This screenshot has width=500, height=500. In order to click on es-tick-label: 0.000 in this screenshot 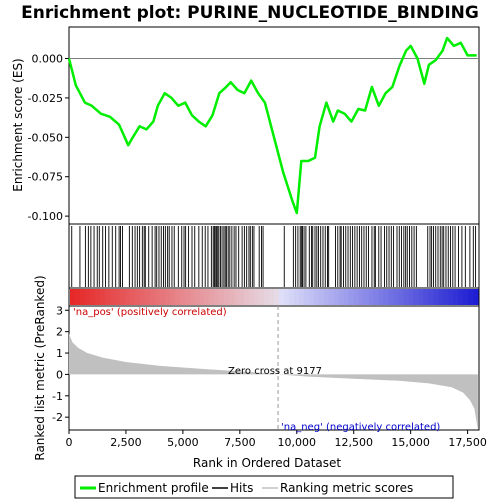, I will do `click(48, 59)`.